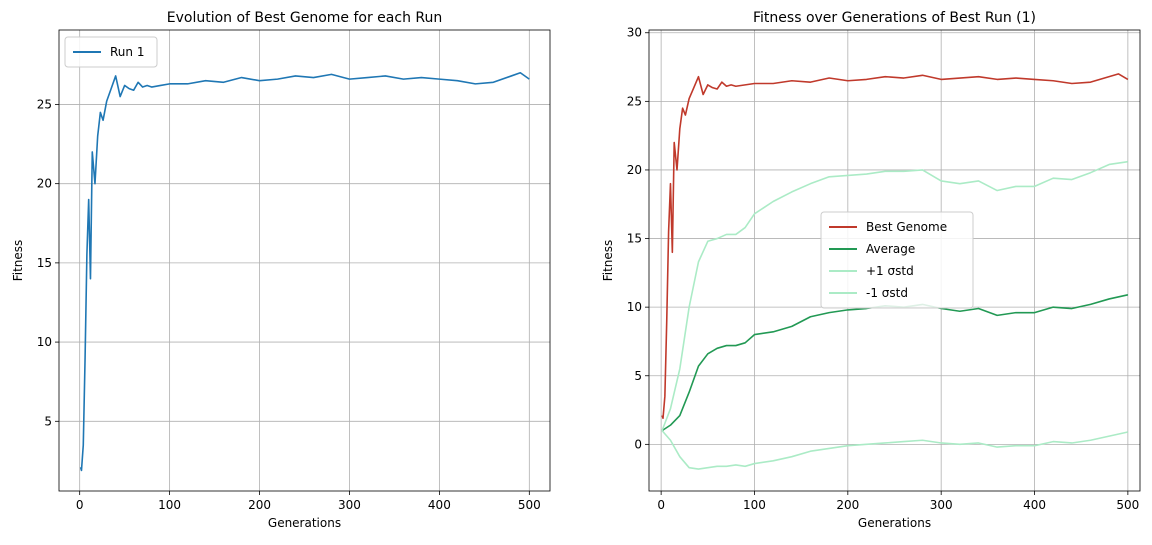 This screenshot has width=1152, height=545. I want to click on legend: Run 1, so click(111, 52).